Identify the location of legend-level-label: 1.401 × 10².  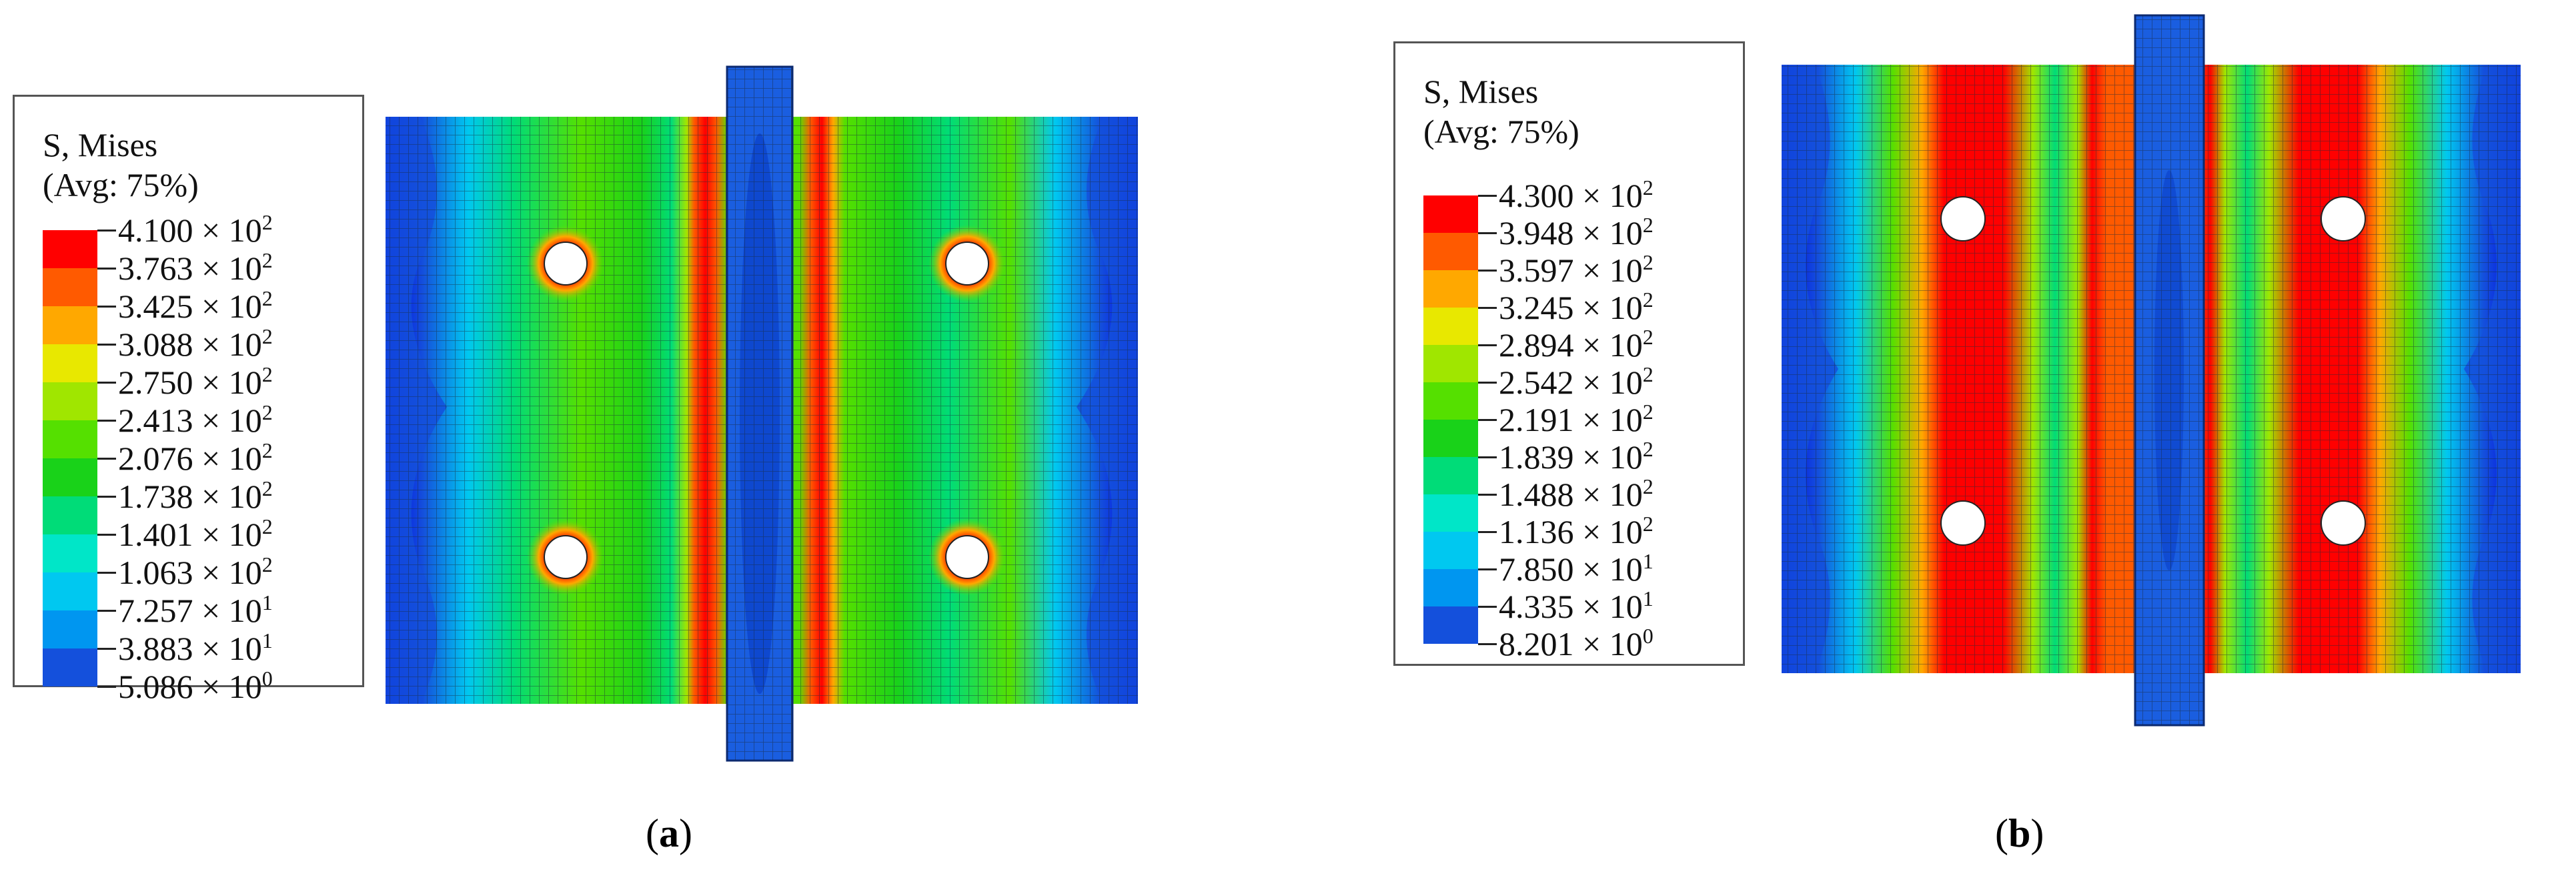
(195, 533).